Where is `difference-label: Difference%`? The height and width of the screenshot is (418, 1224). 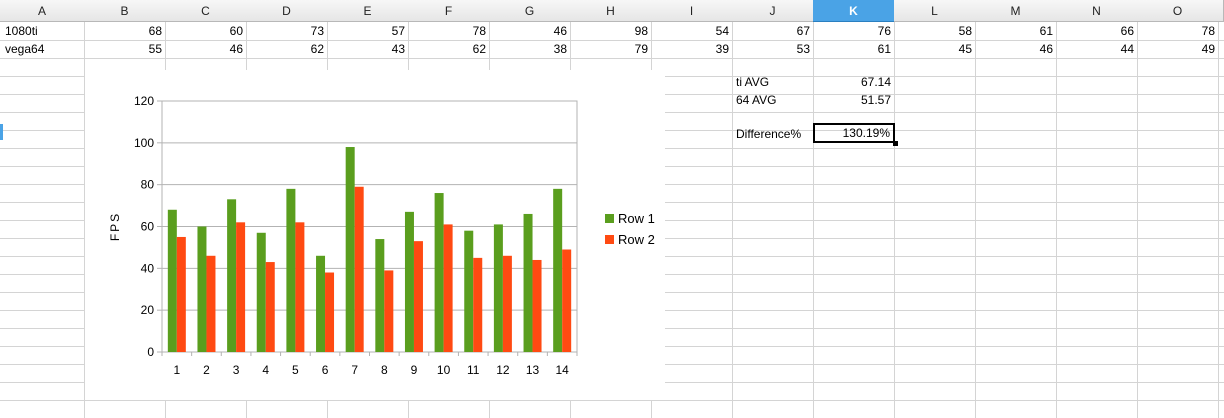
difference-label: Difference% is located at coordinates (769, 134).